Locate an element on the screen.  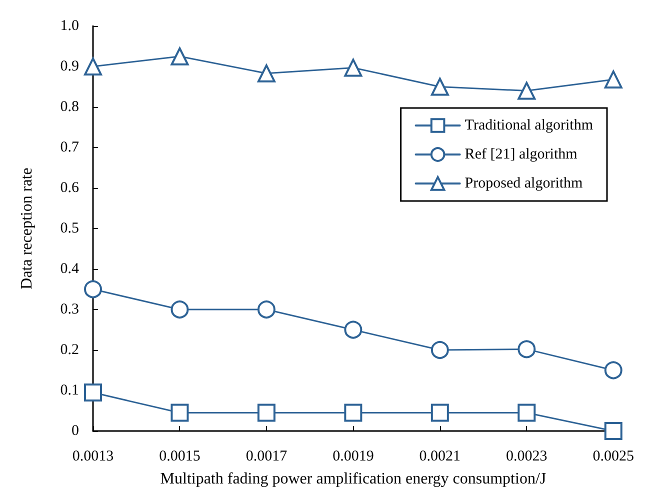
x-tick-label: 0.0021 is located at coordinates (440, 456).